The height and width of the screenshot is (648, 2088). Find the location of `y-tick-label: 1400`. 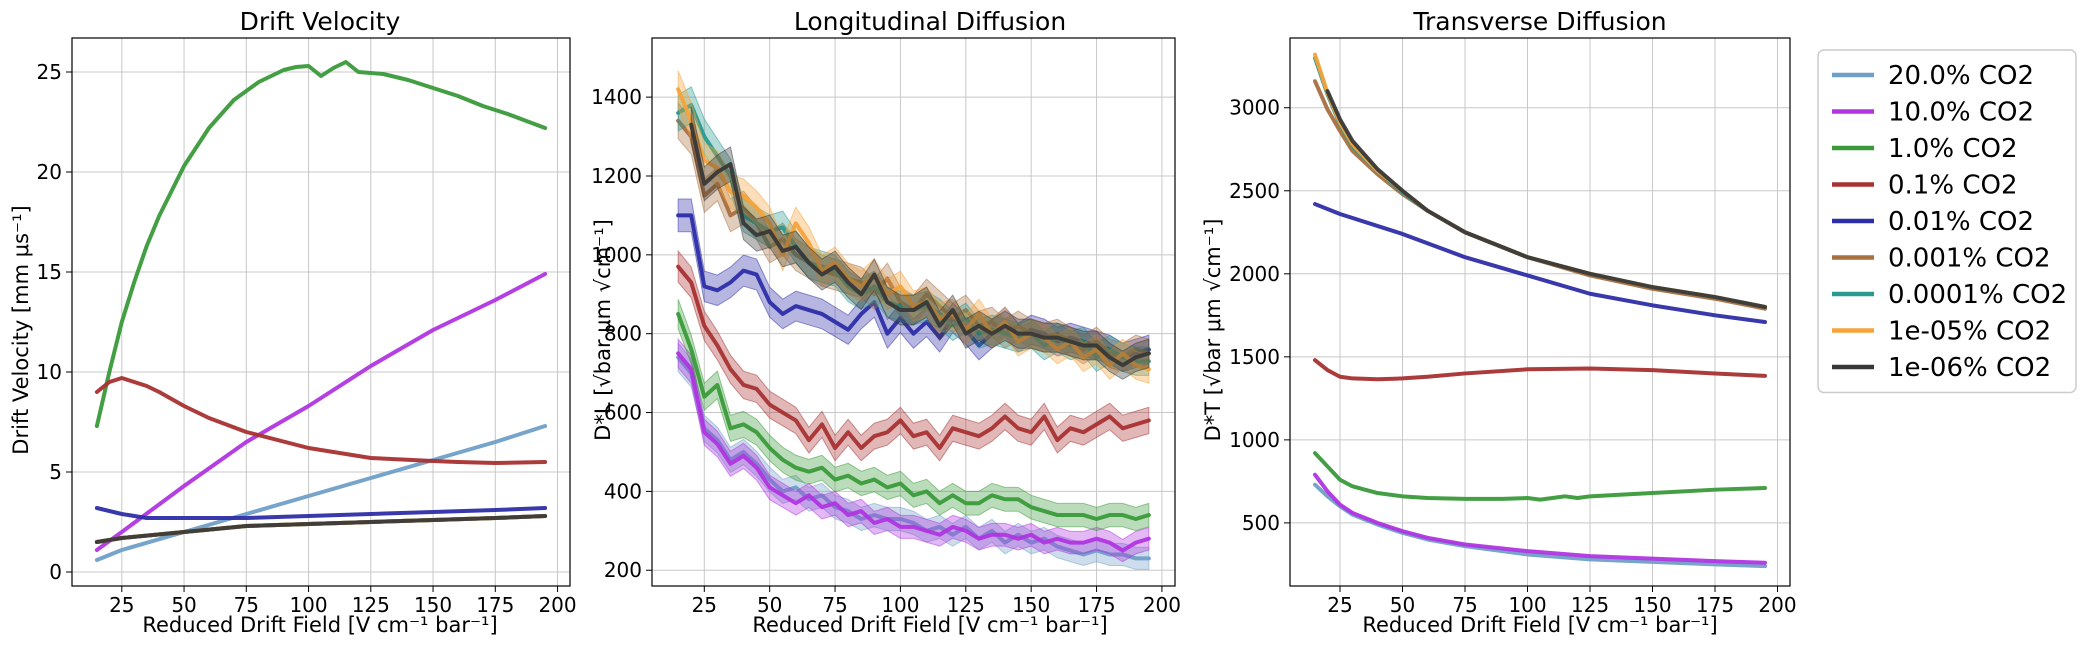

y-tick-label: 1400 is located at coordinates (616, 97).